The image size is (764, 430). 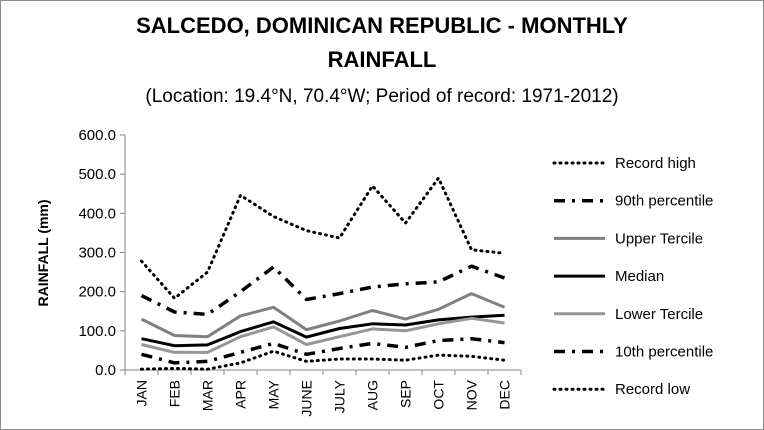 What do you see at coordinates (97, 292) in the screenshot?
I see `y-tick-label: 200.0` at bounding box center [97, 292].